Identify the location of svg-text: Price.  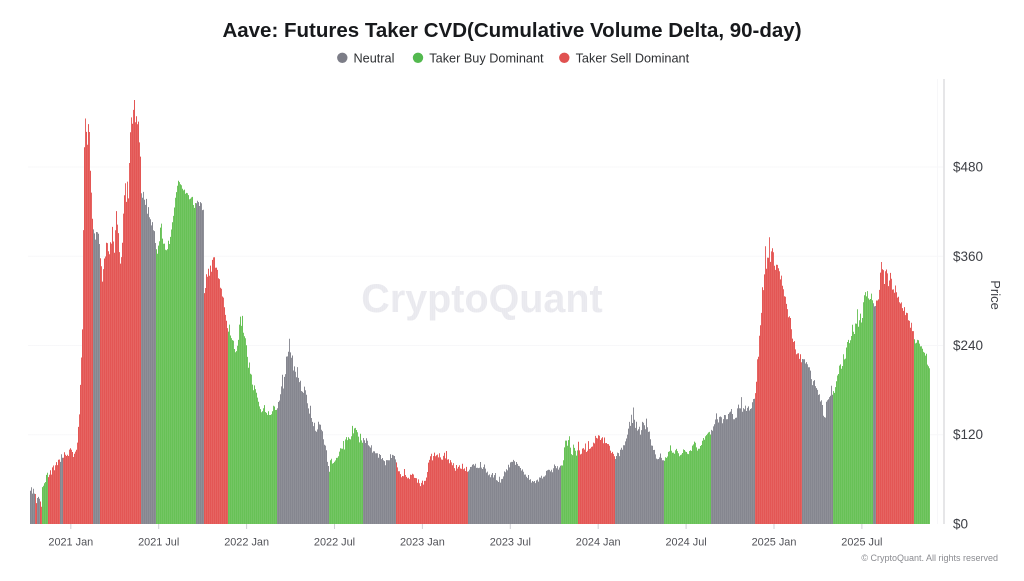
(995, 295).